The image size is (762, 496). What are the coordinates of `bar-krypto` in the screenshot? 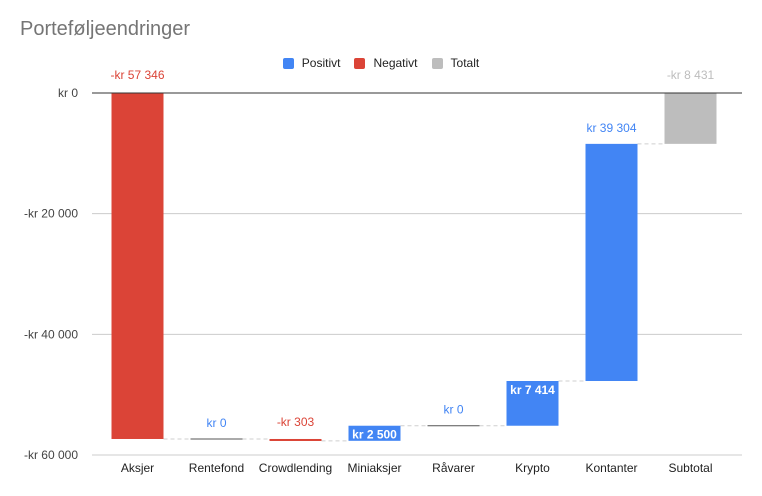 It's located at (532, 403).